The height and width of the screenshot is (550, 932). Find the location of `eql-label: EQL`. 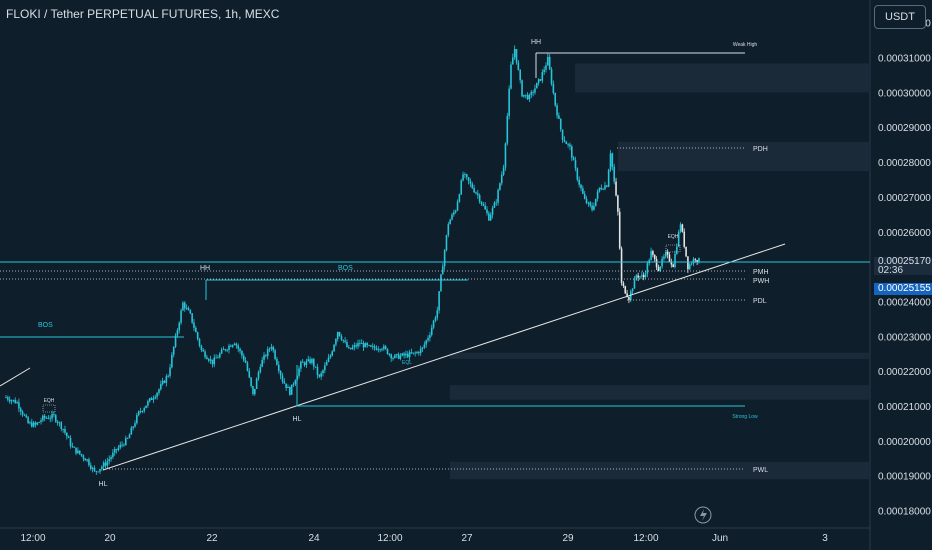

eql-label: EQL is located at coordinates (407, 363).